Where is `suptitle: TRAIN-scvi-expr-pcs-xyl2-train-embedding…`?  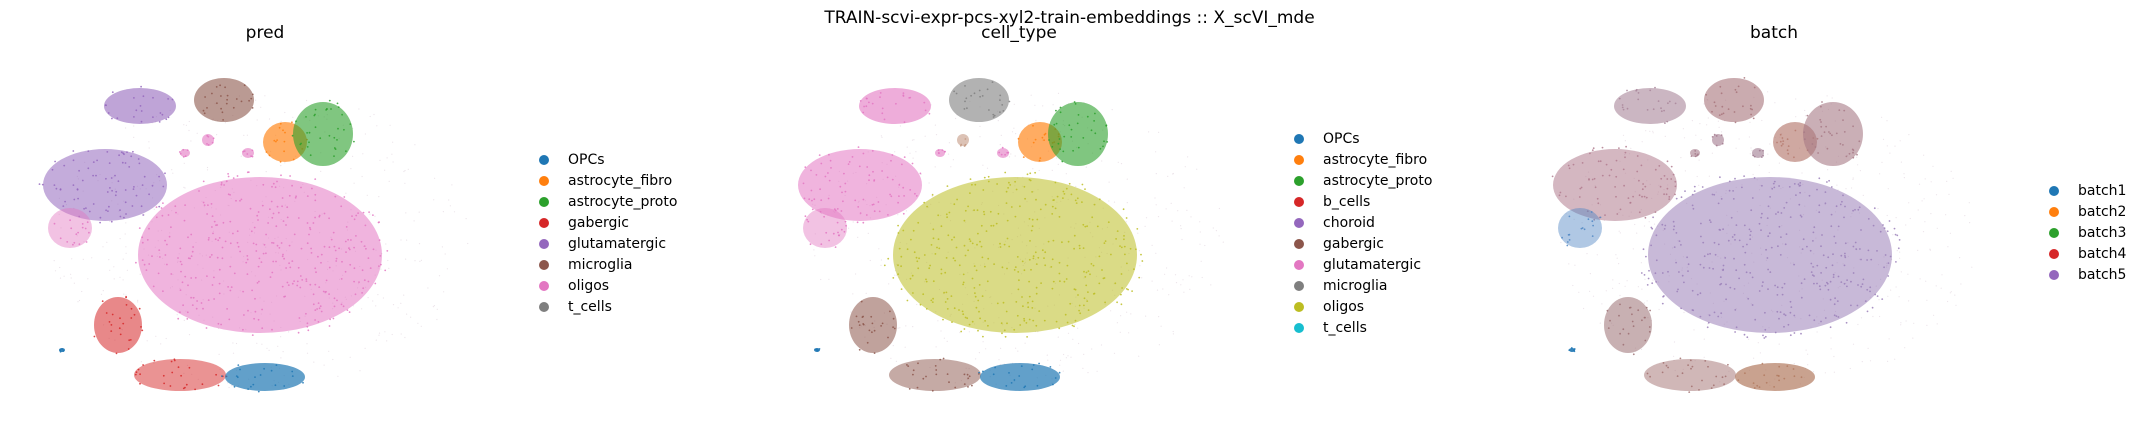
suptitle: TRAIN-scvi-expr-pcs-xyl2-train-embedding… is located at coordinates (1069, 18).